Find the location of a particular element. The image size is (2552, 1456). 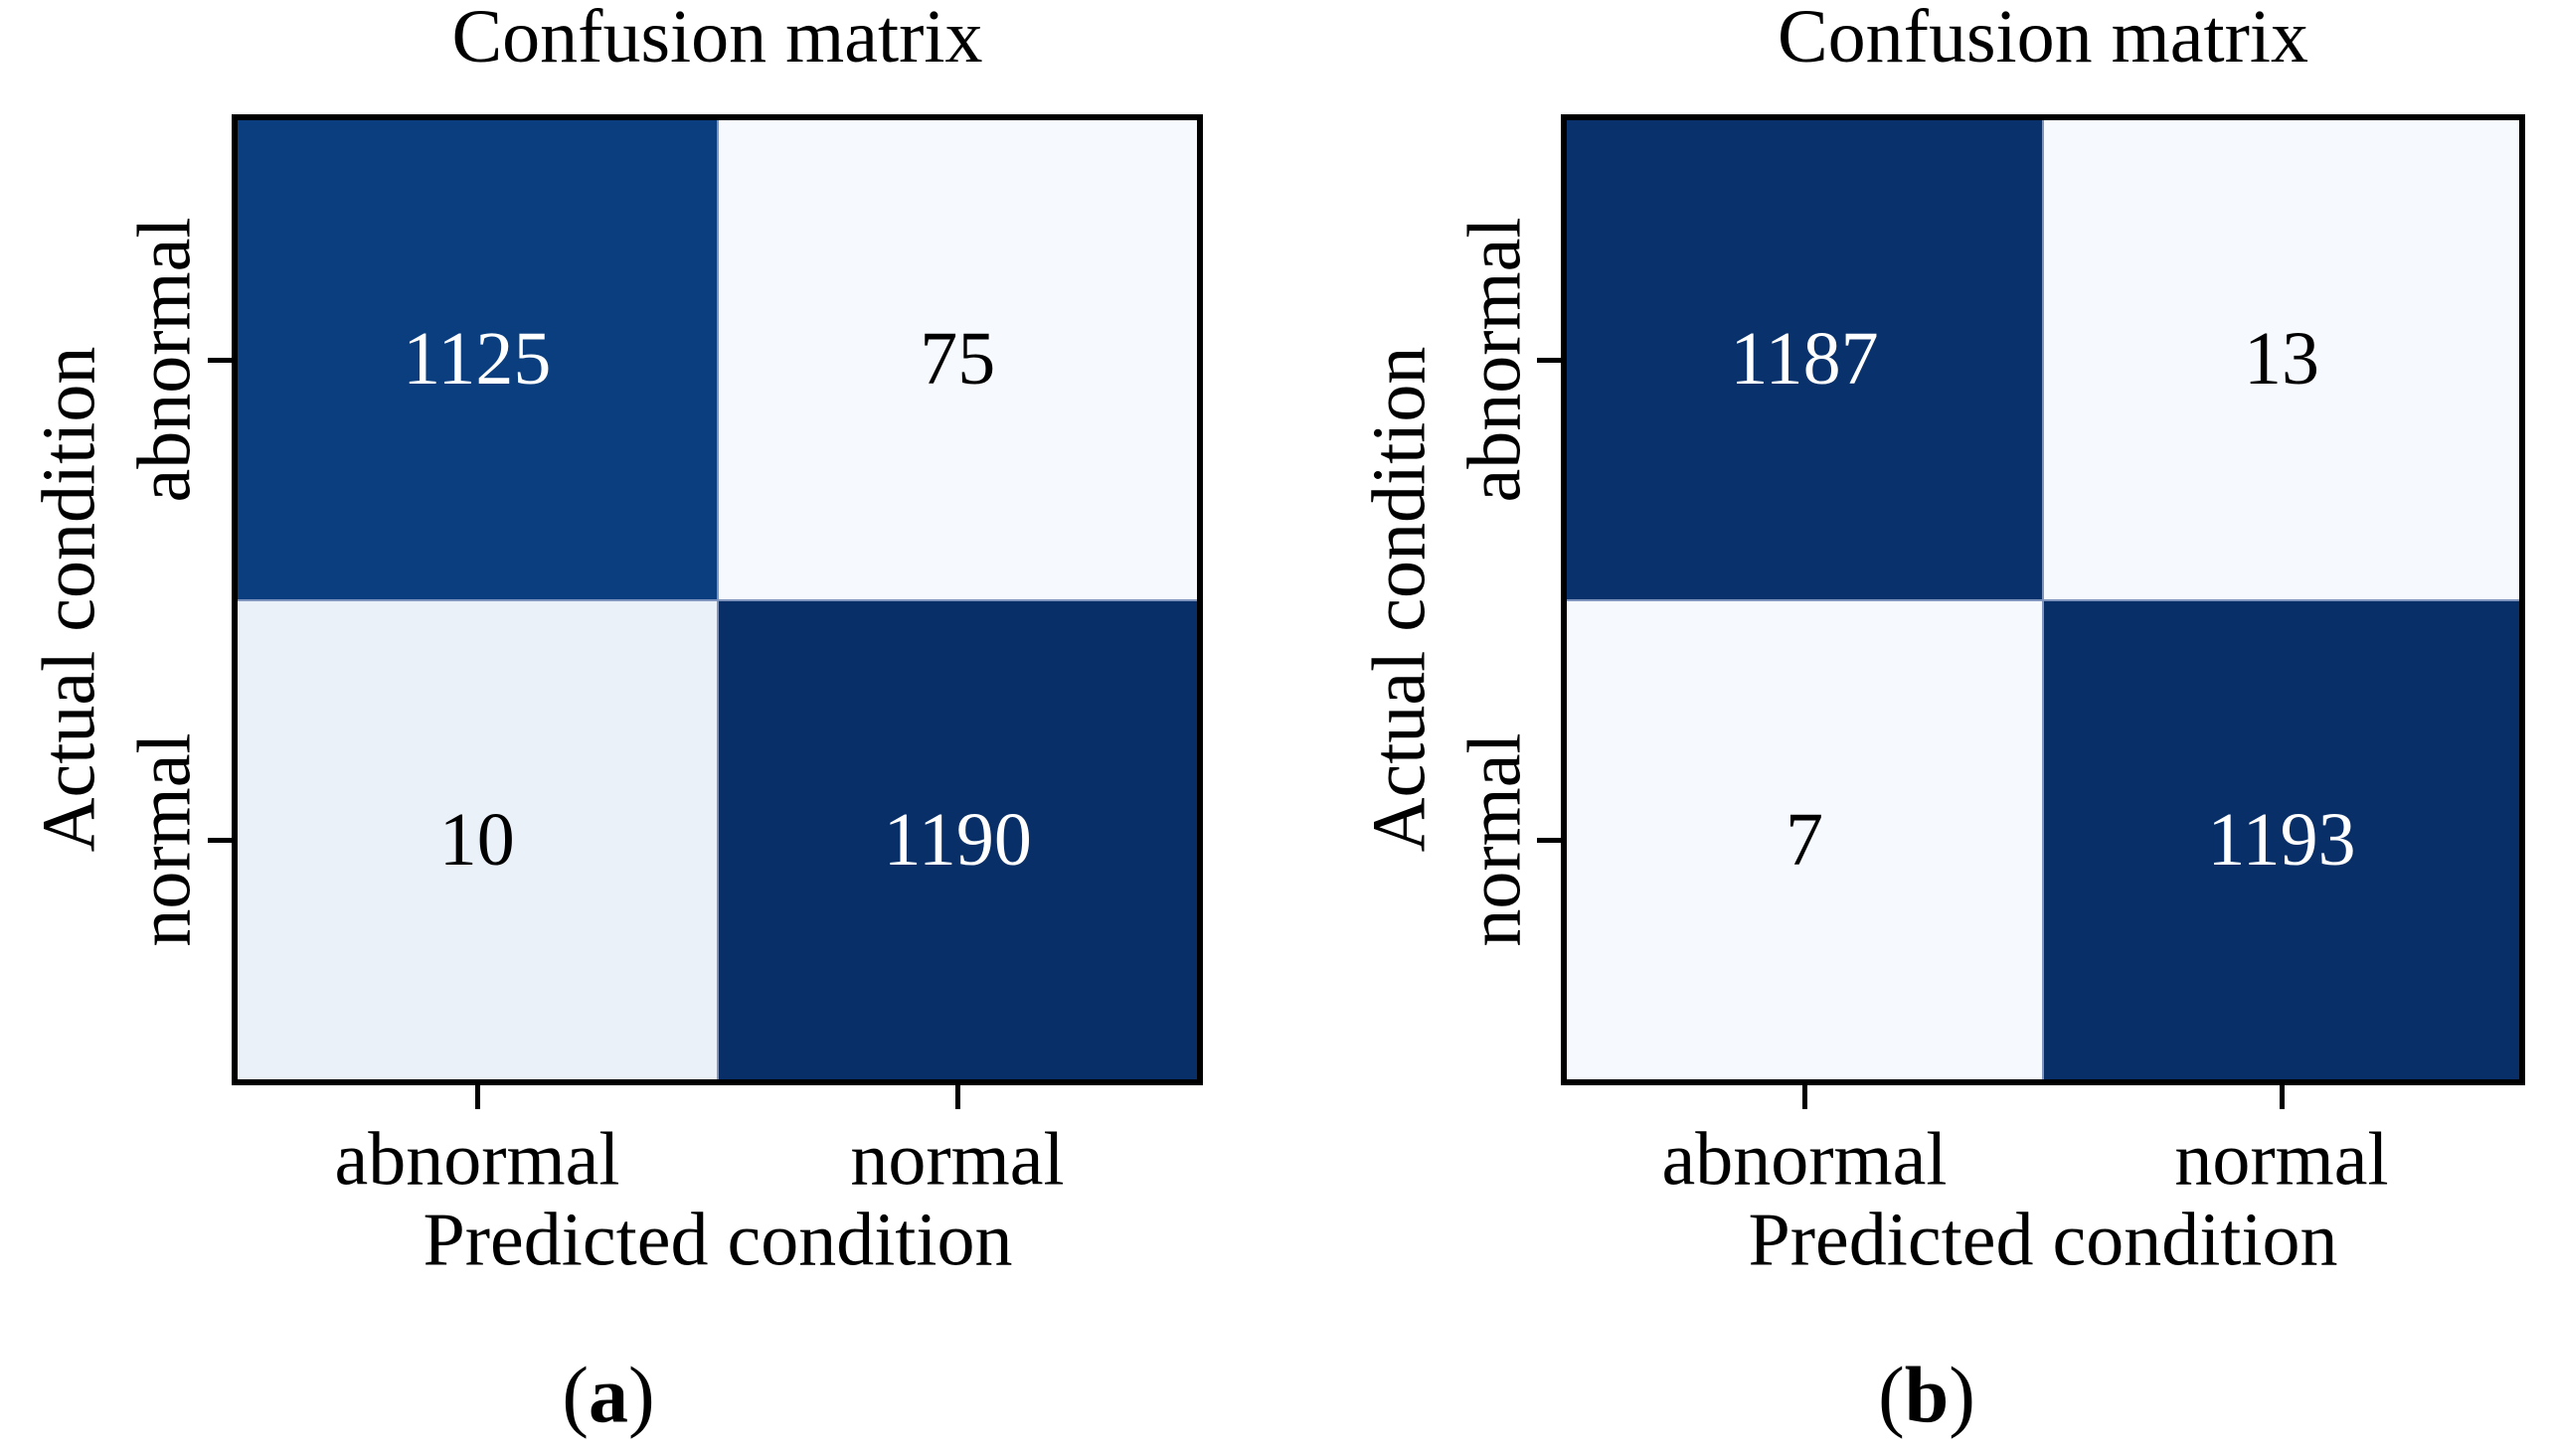

panel-a-y-axis-label: Actual condition is located at coordinates (69, 599).